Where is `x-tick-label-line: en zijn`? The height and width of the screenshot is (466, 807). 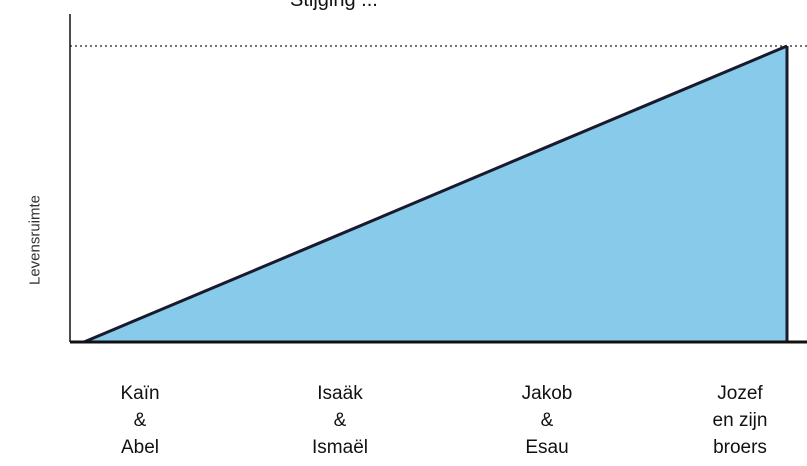 x-tick-label-line: en zijn is located at coordinates (740, 420).